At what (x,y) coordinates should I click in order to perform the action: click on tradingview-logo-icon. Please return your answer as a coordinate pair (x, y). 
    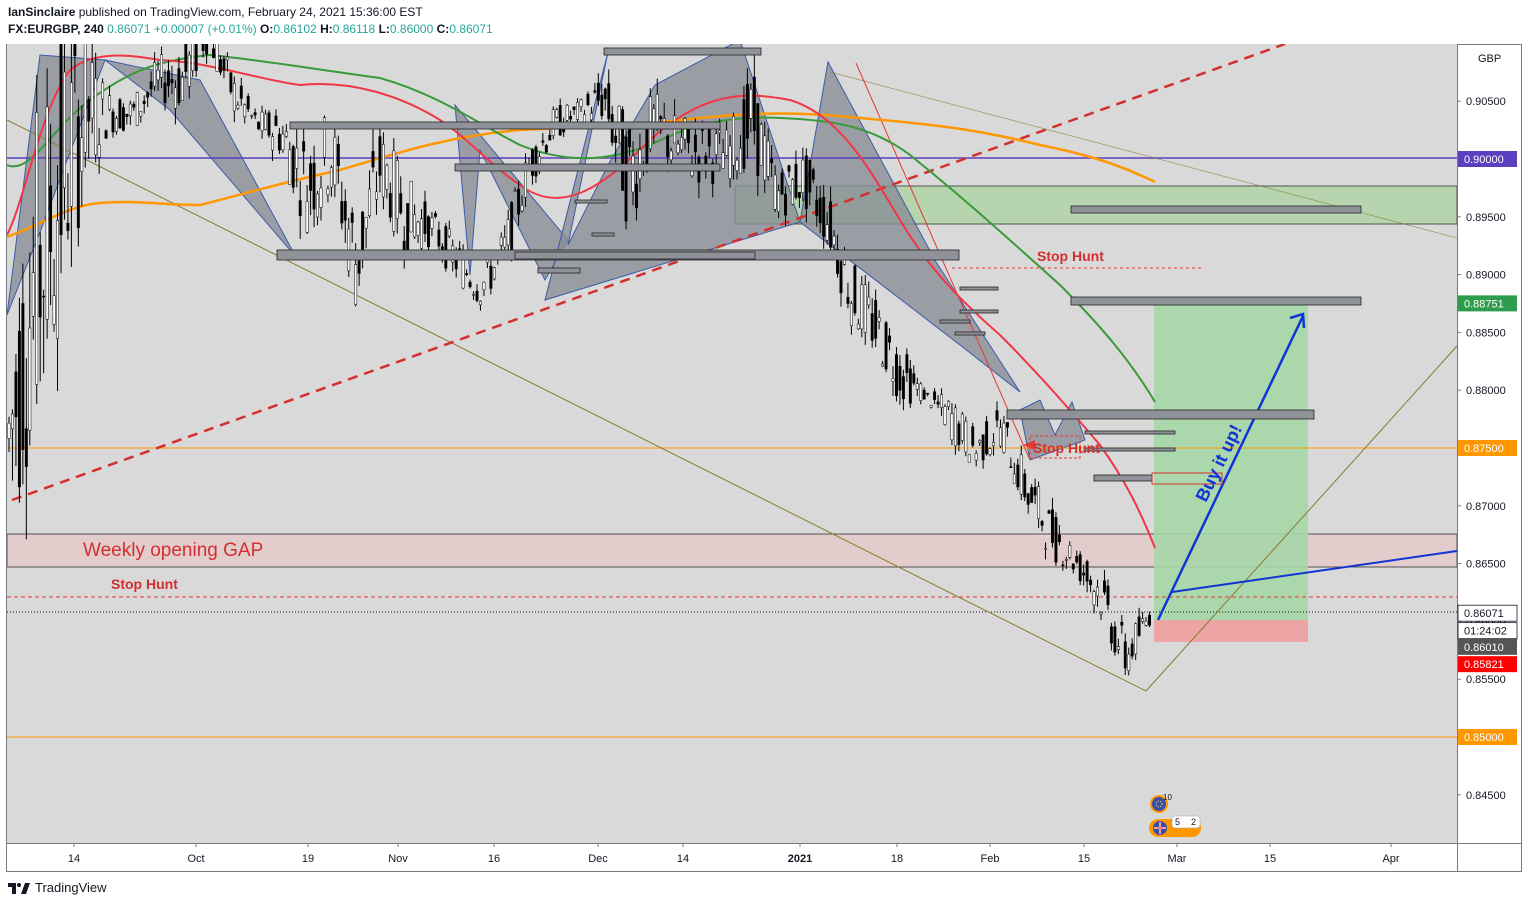
    Looking at the image, I should click on (19, 888).